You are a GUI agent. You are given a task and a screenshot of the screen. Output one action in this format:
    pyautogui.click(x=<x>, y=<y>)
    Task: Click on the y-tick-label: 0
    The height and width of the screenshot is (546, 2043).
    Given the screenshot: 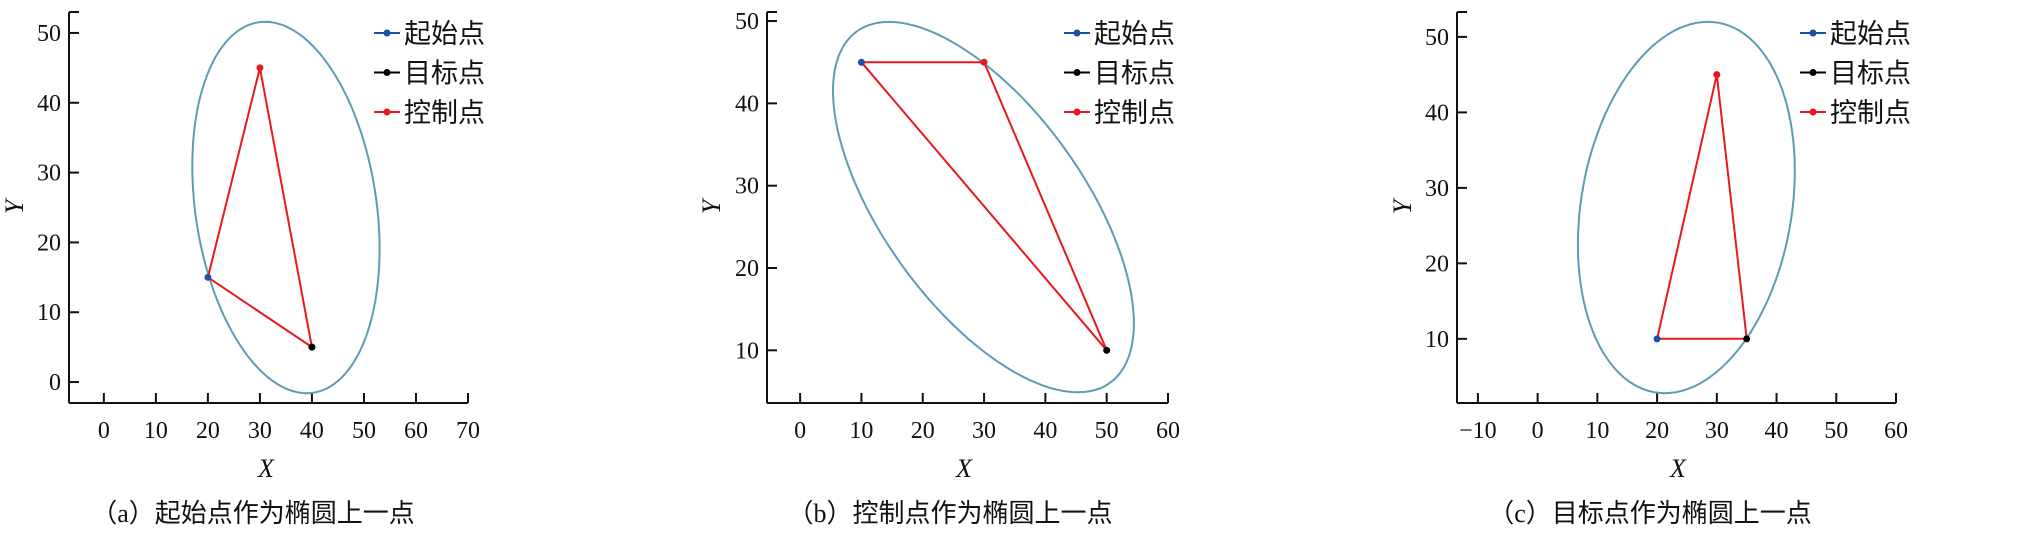 What is the action you would take?
    pyautogui.click(x=55, y=383)
    